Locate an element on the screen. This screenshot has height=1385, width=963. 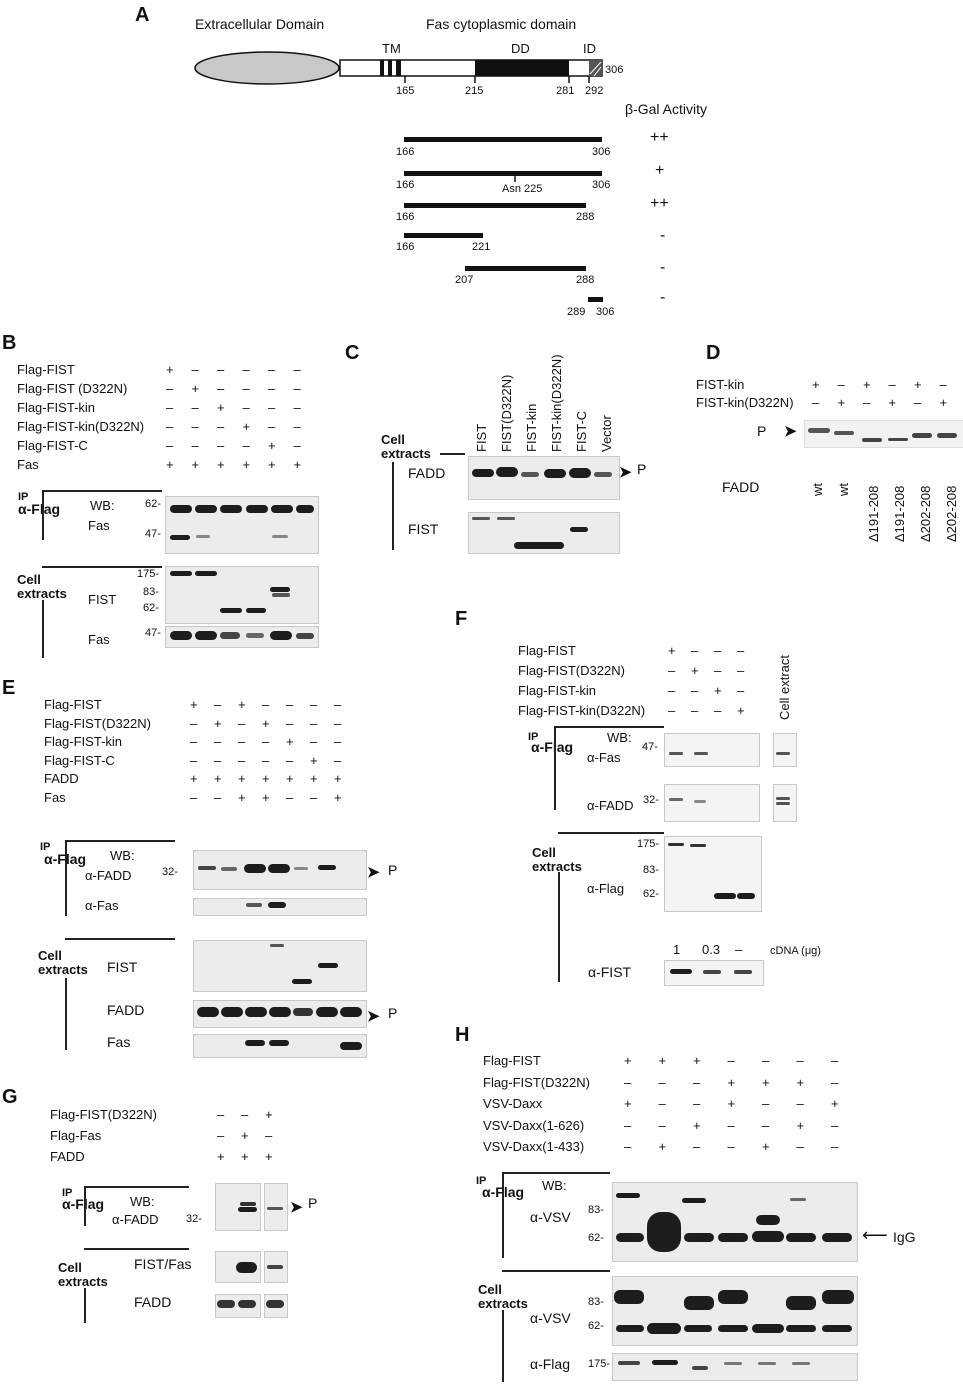
h-mw-62c: 62- is located at coordinates (596, 1326).